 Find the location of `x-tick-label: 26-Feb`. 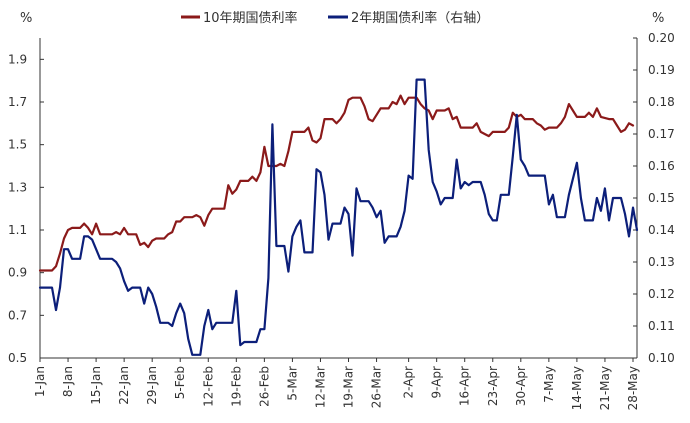

x-tick-label: 26-Feb is located at coordinates (264, 386).